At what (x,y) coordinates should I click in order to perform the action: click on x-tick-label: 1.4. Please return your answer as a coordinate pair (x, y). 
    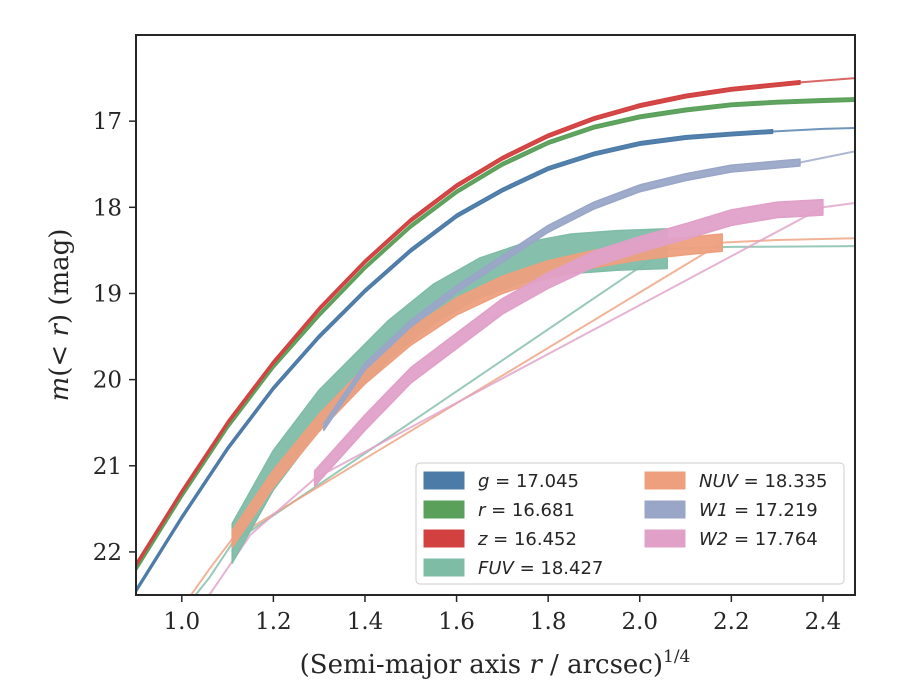
    Looking at the image, I should click on (365, 622).